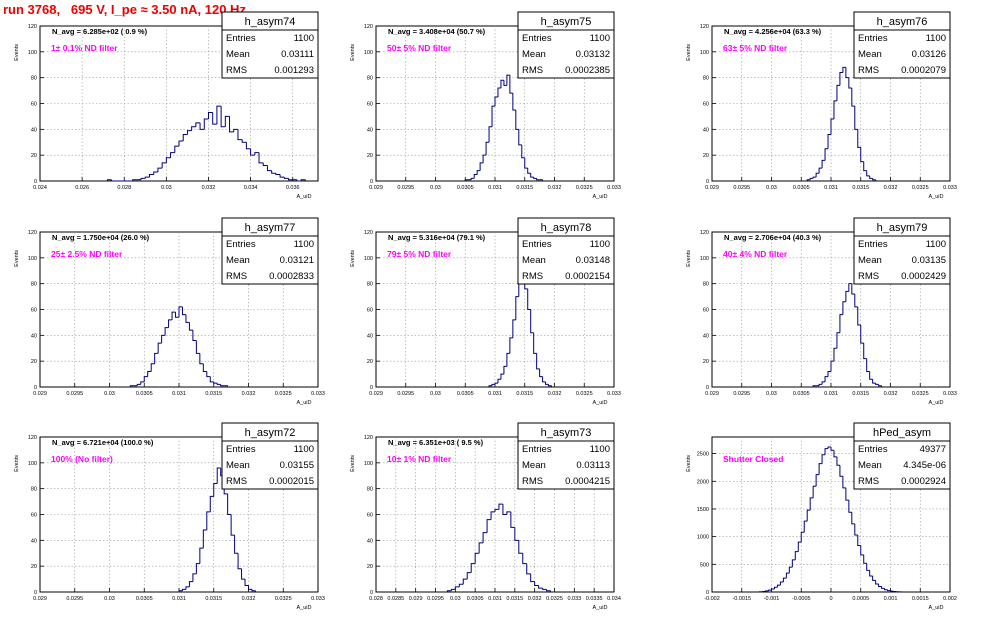 Image resolution: width=996 pixels, height=622 pixels. What do you see at coordinates (706, 105) in the screenshot?
I see `y-tick-label: 60` at bounding box center [706, 105].